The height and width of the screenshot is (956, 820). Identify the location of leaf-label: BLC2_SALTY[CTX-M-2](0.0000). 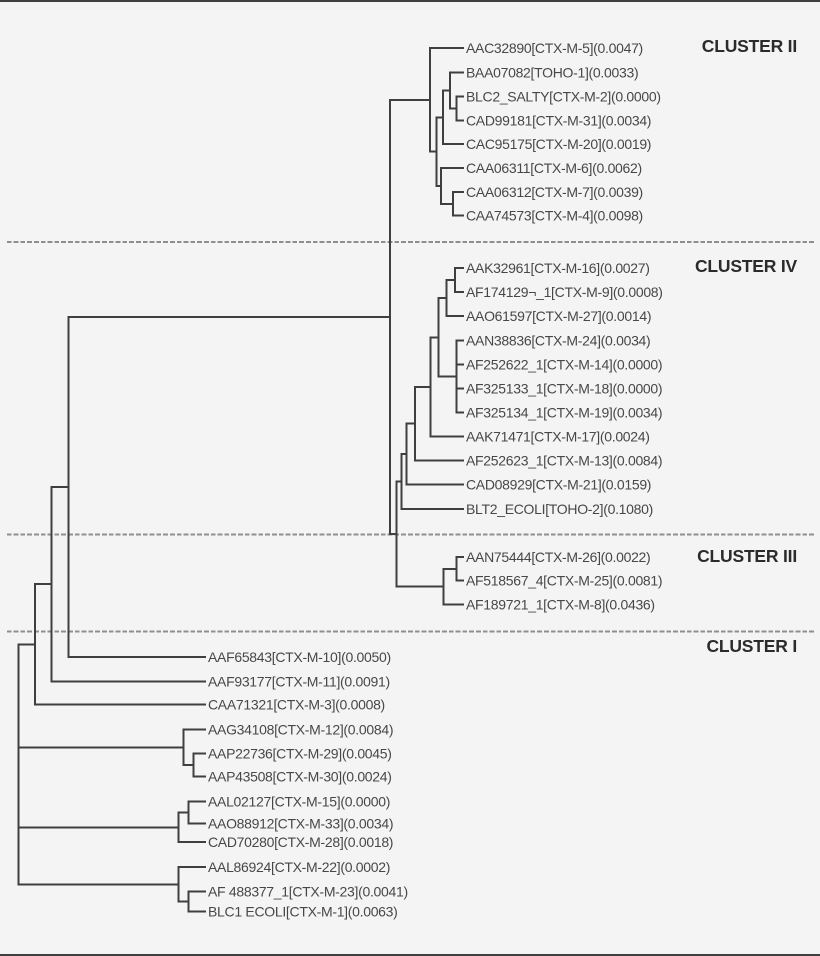
(563, 96).